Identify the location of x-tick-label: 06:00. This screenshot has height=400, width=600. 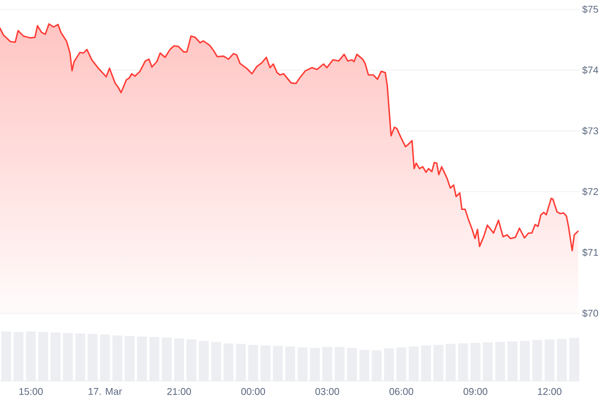
(401, 391).